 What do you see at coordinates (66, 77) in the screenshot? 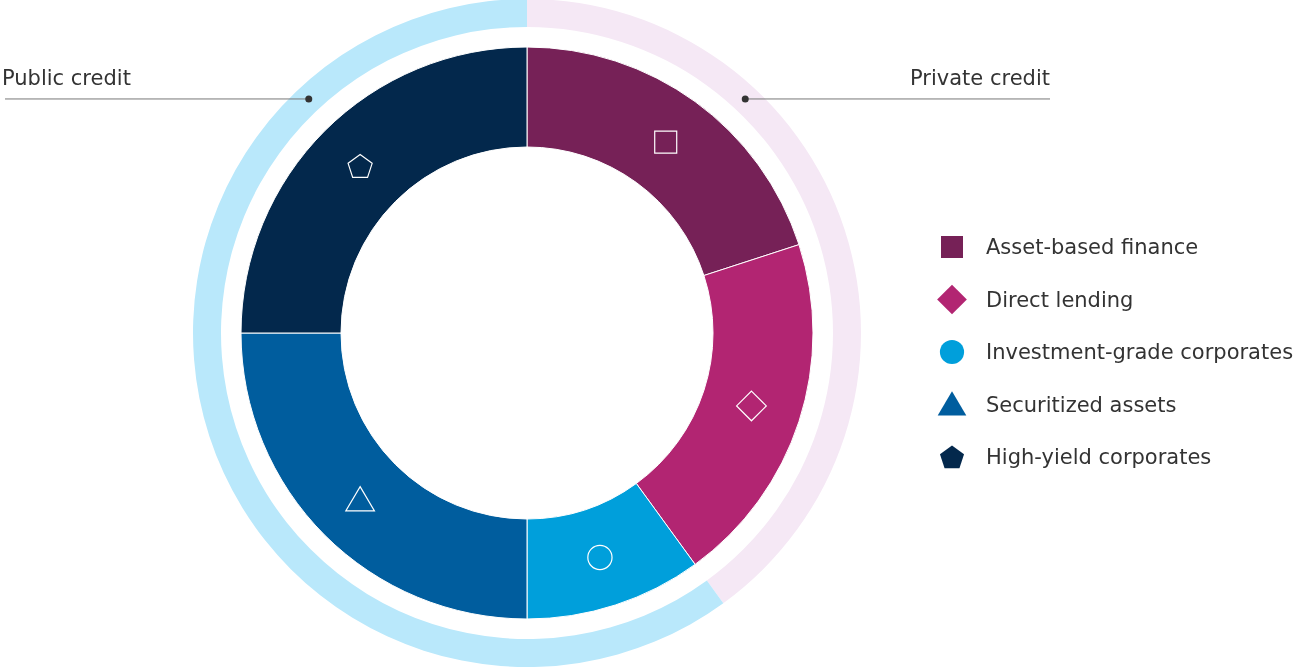
I see `slice-label: Public credit` at bounding box center [66, 77].